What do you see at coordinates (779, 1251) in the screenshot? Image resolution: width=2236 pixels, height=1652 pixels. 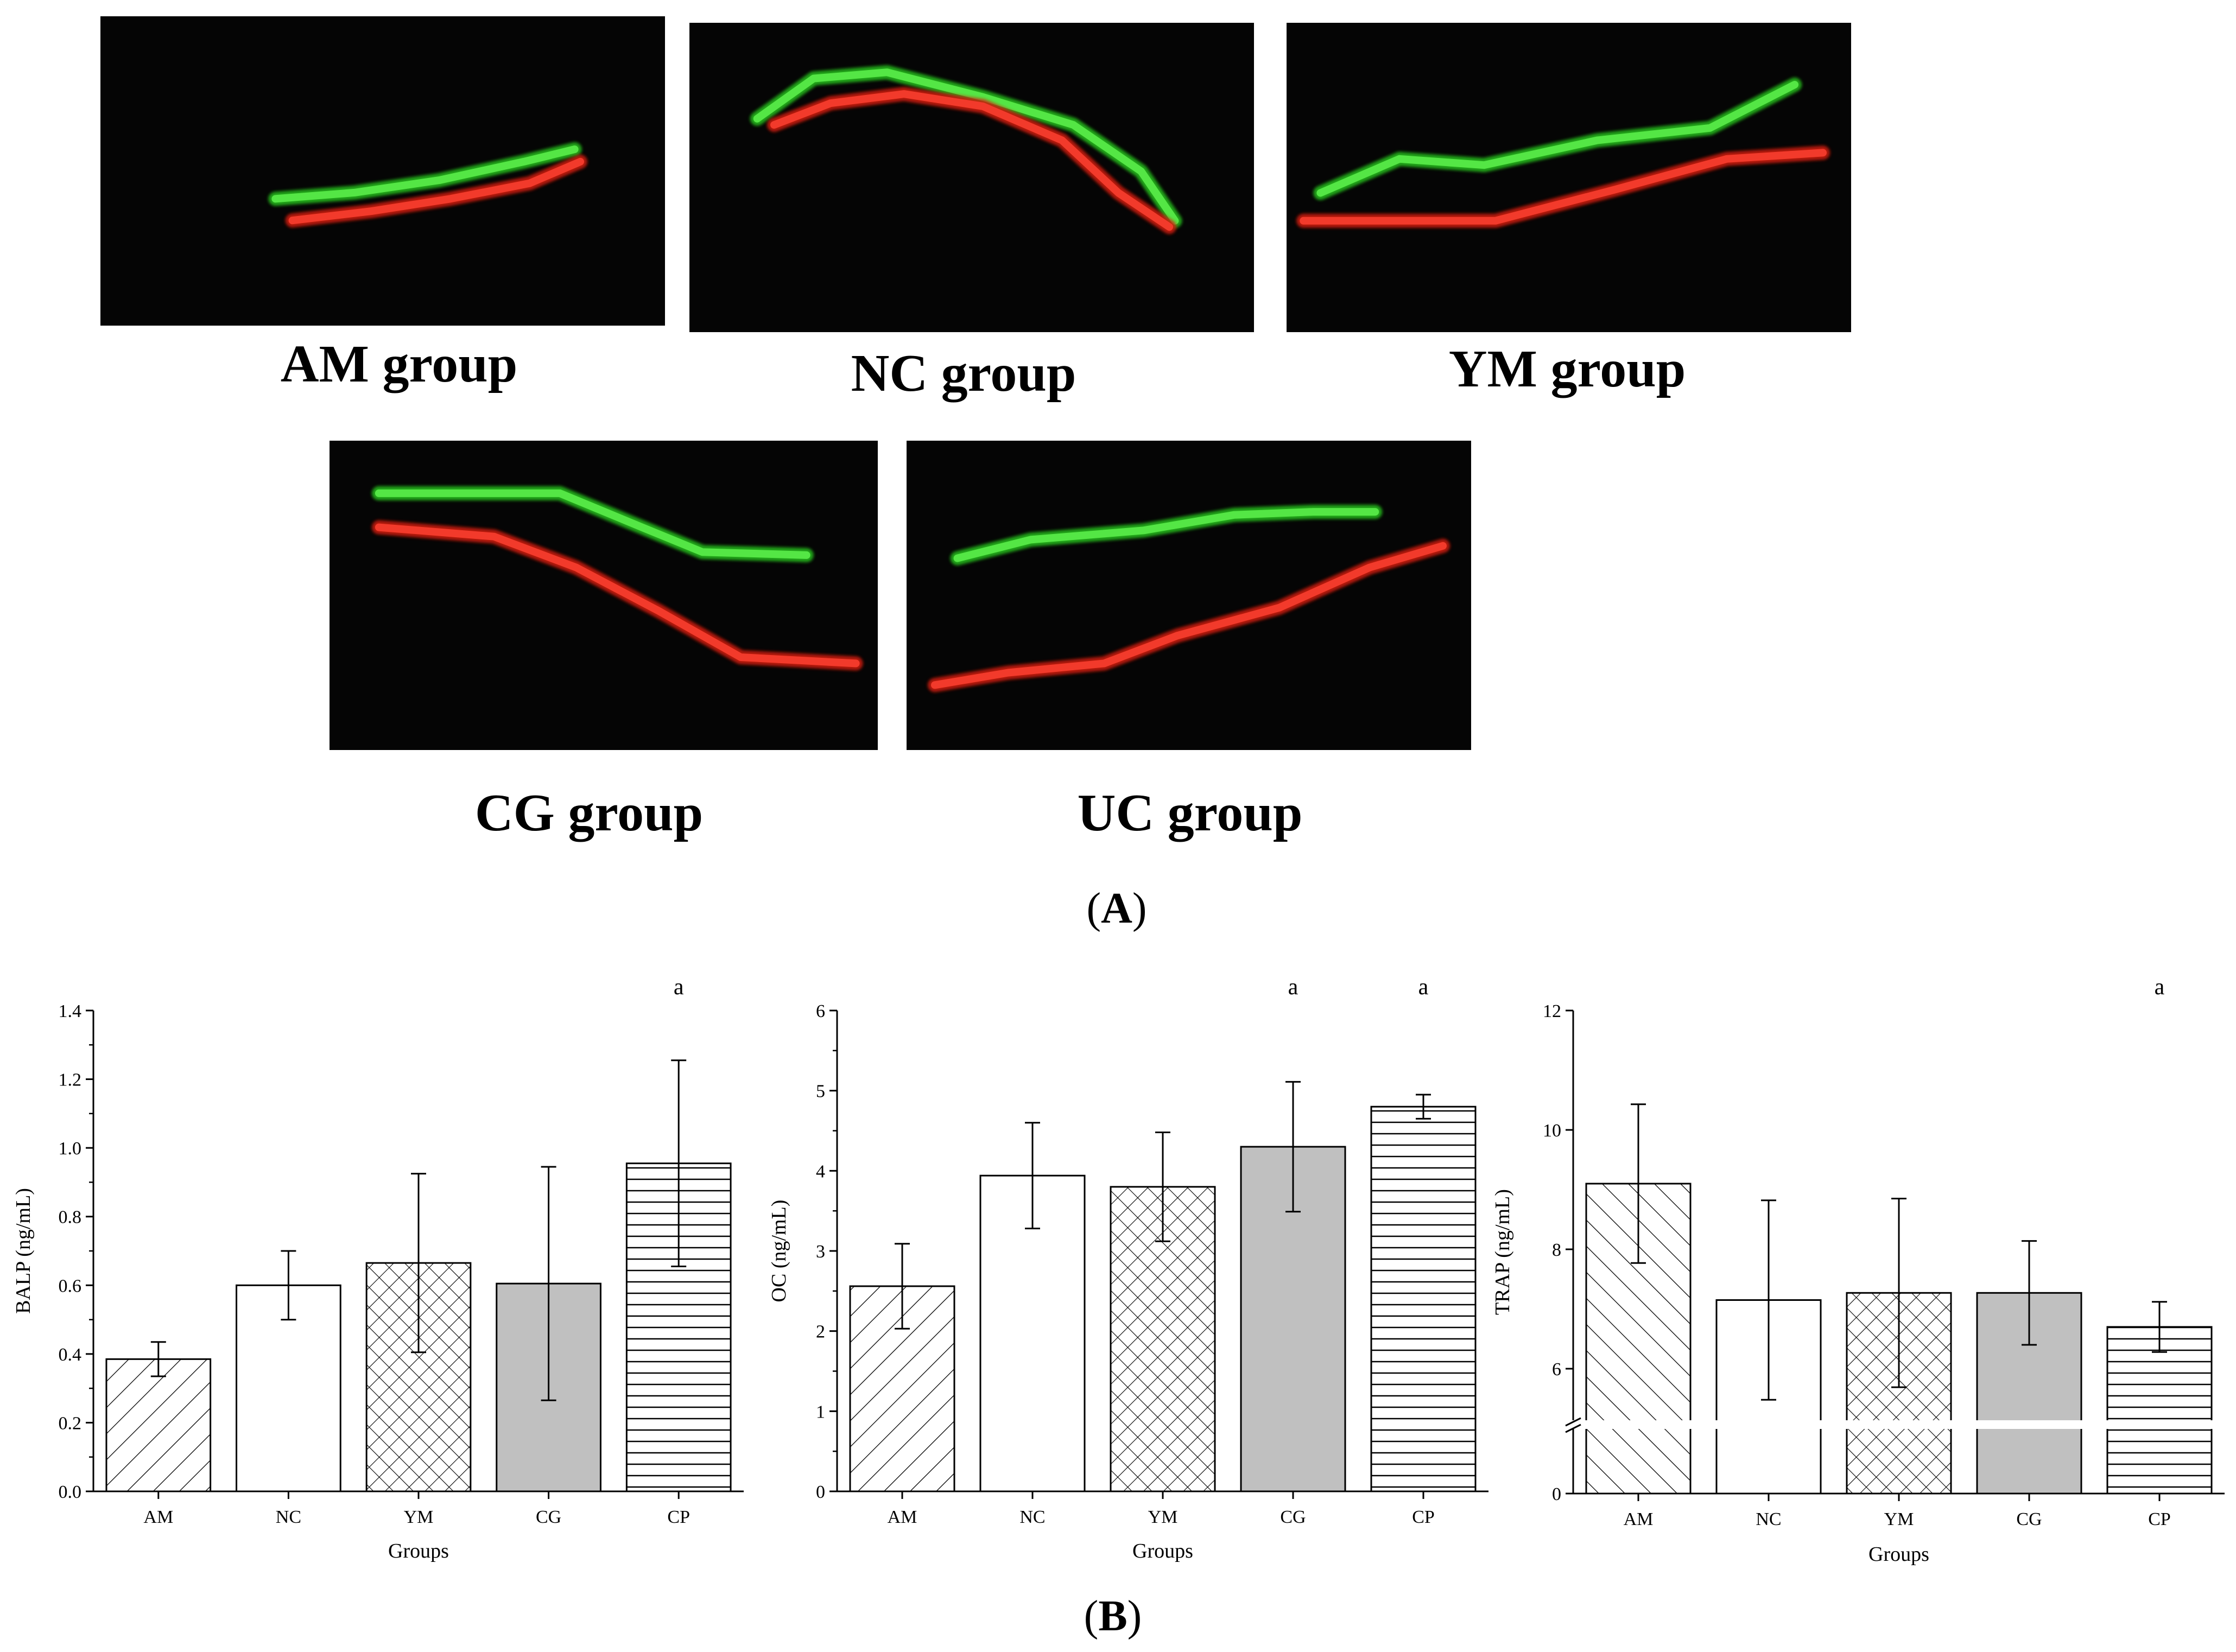 I see `y-axis-title: OC (ng/mL)` at bounding box center [779, 1251].